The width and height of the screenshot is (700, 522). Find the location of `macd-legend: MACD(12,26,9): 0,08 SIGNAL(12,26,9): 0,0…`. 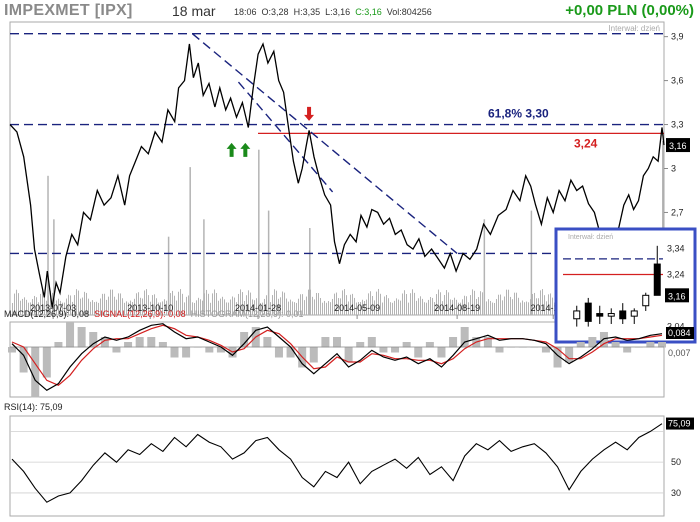

macd-legend: MACD(12,26,9): 0,08 SIGNAL(12,26,9): 0,0… is located at coordinates (154, 314).